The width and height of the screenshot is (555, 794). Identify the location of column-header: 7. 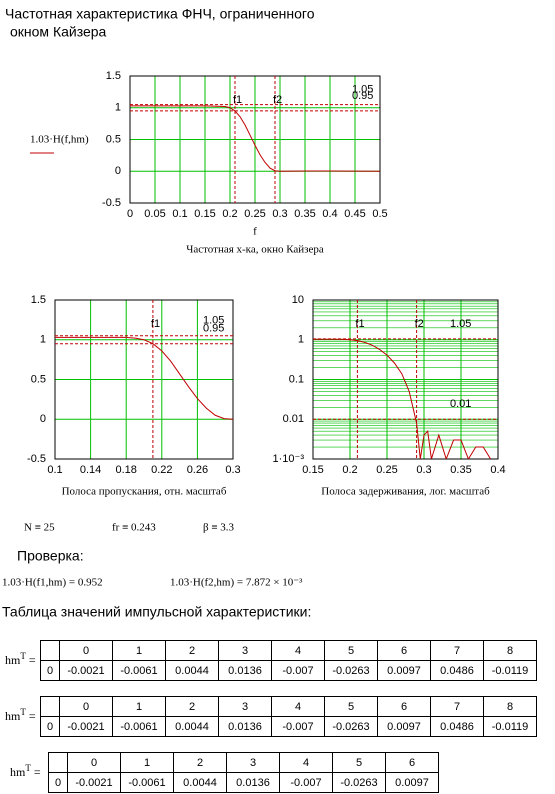
(457, 706).